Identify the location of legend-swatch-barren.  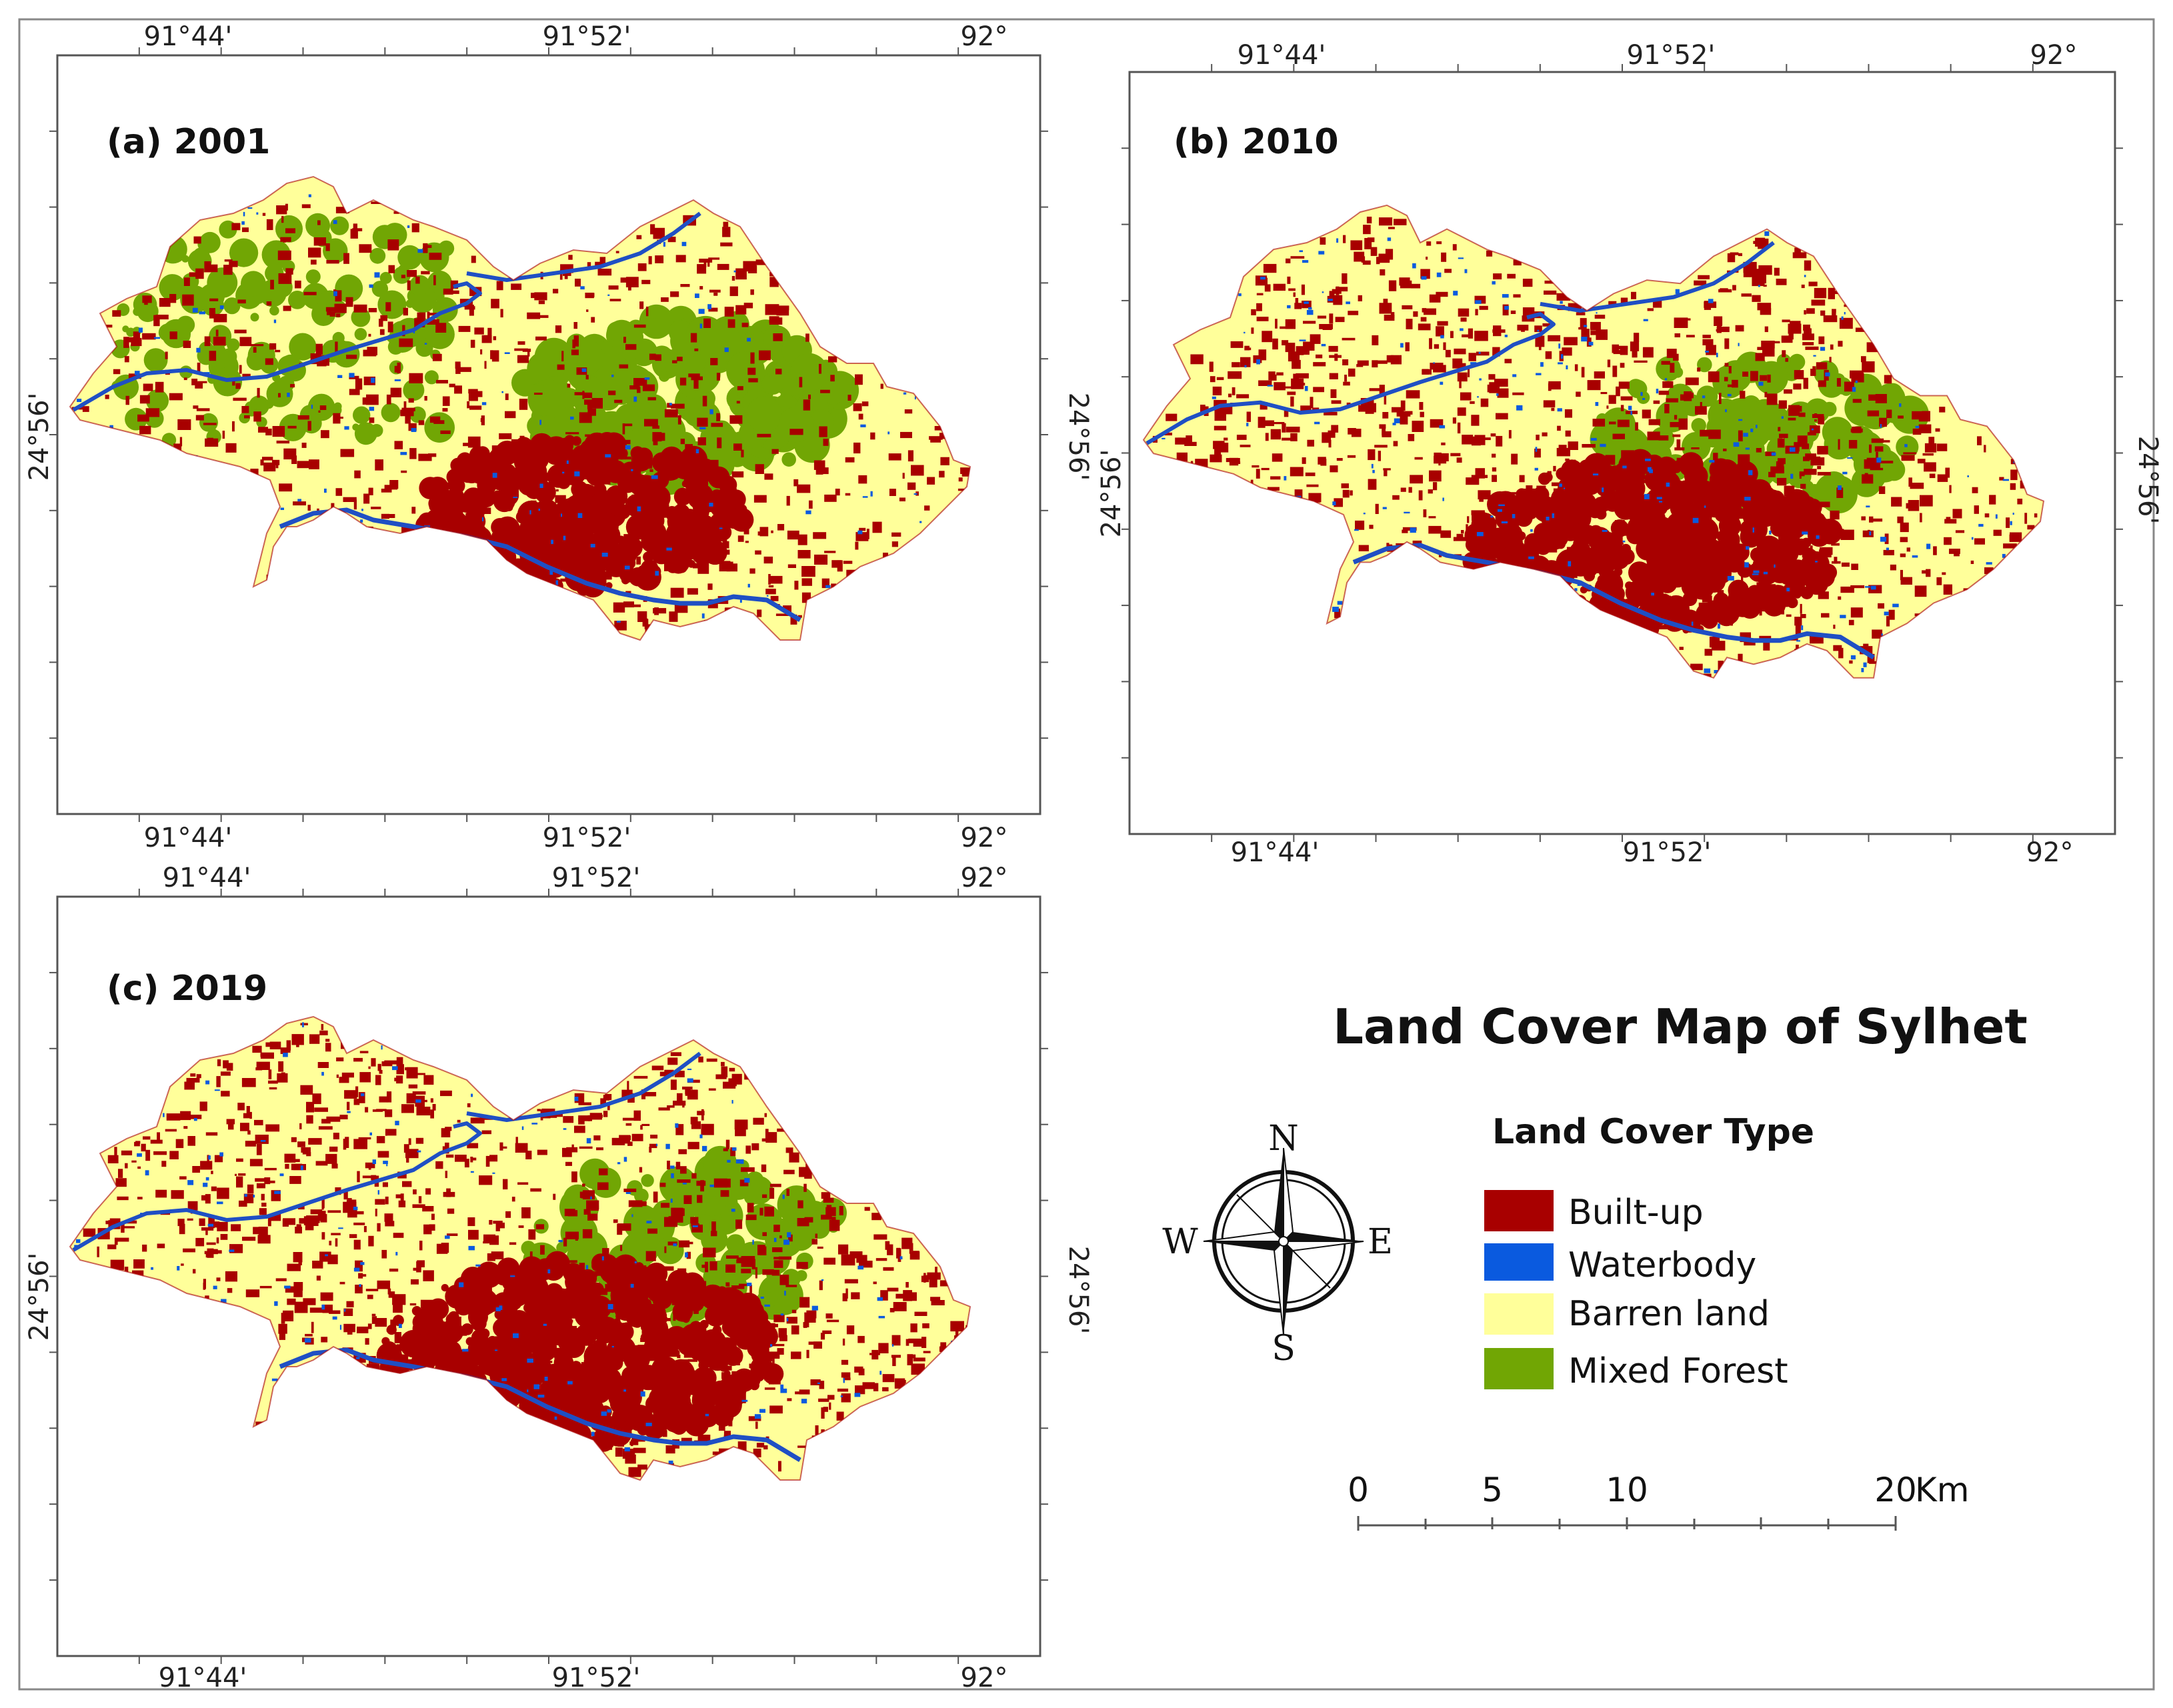
(1519, 1314).